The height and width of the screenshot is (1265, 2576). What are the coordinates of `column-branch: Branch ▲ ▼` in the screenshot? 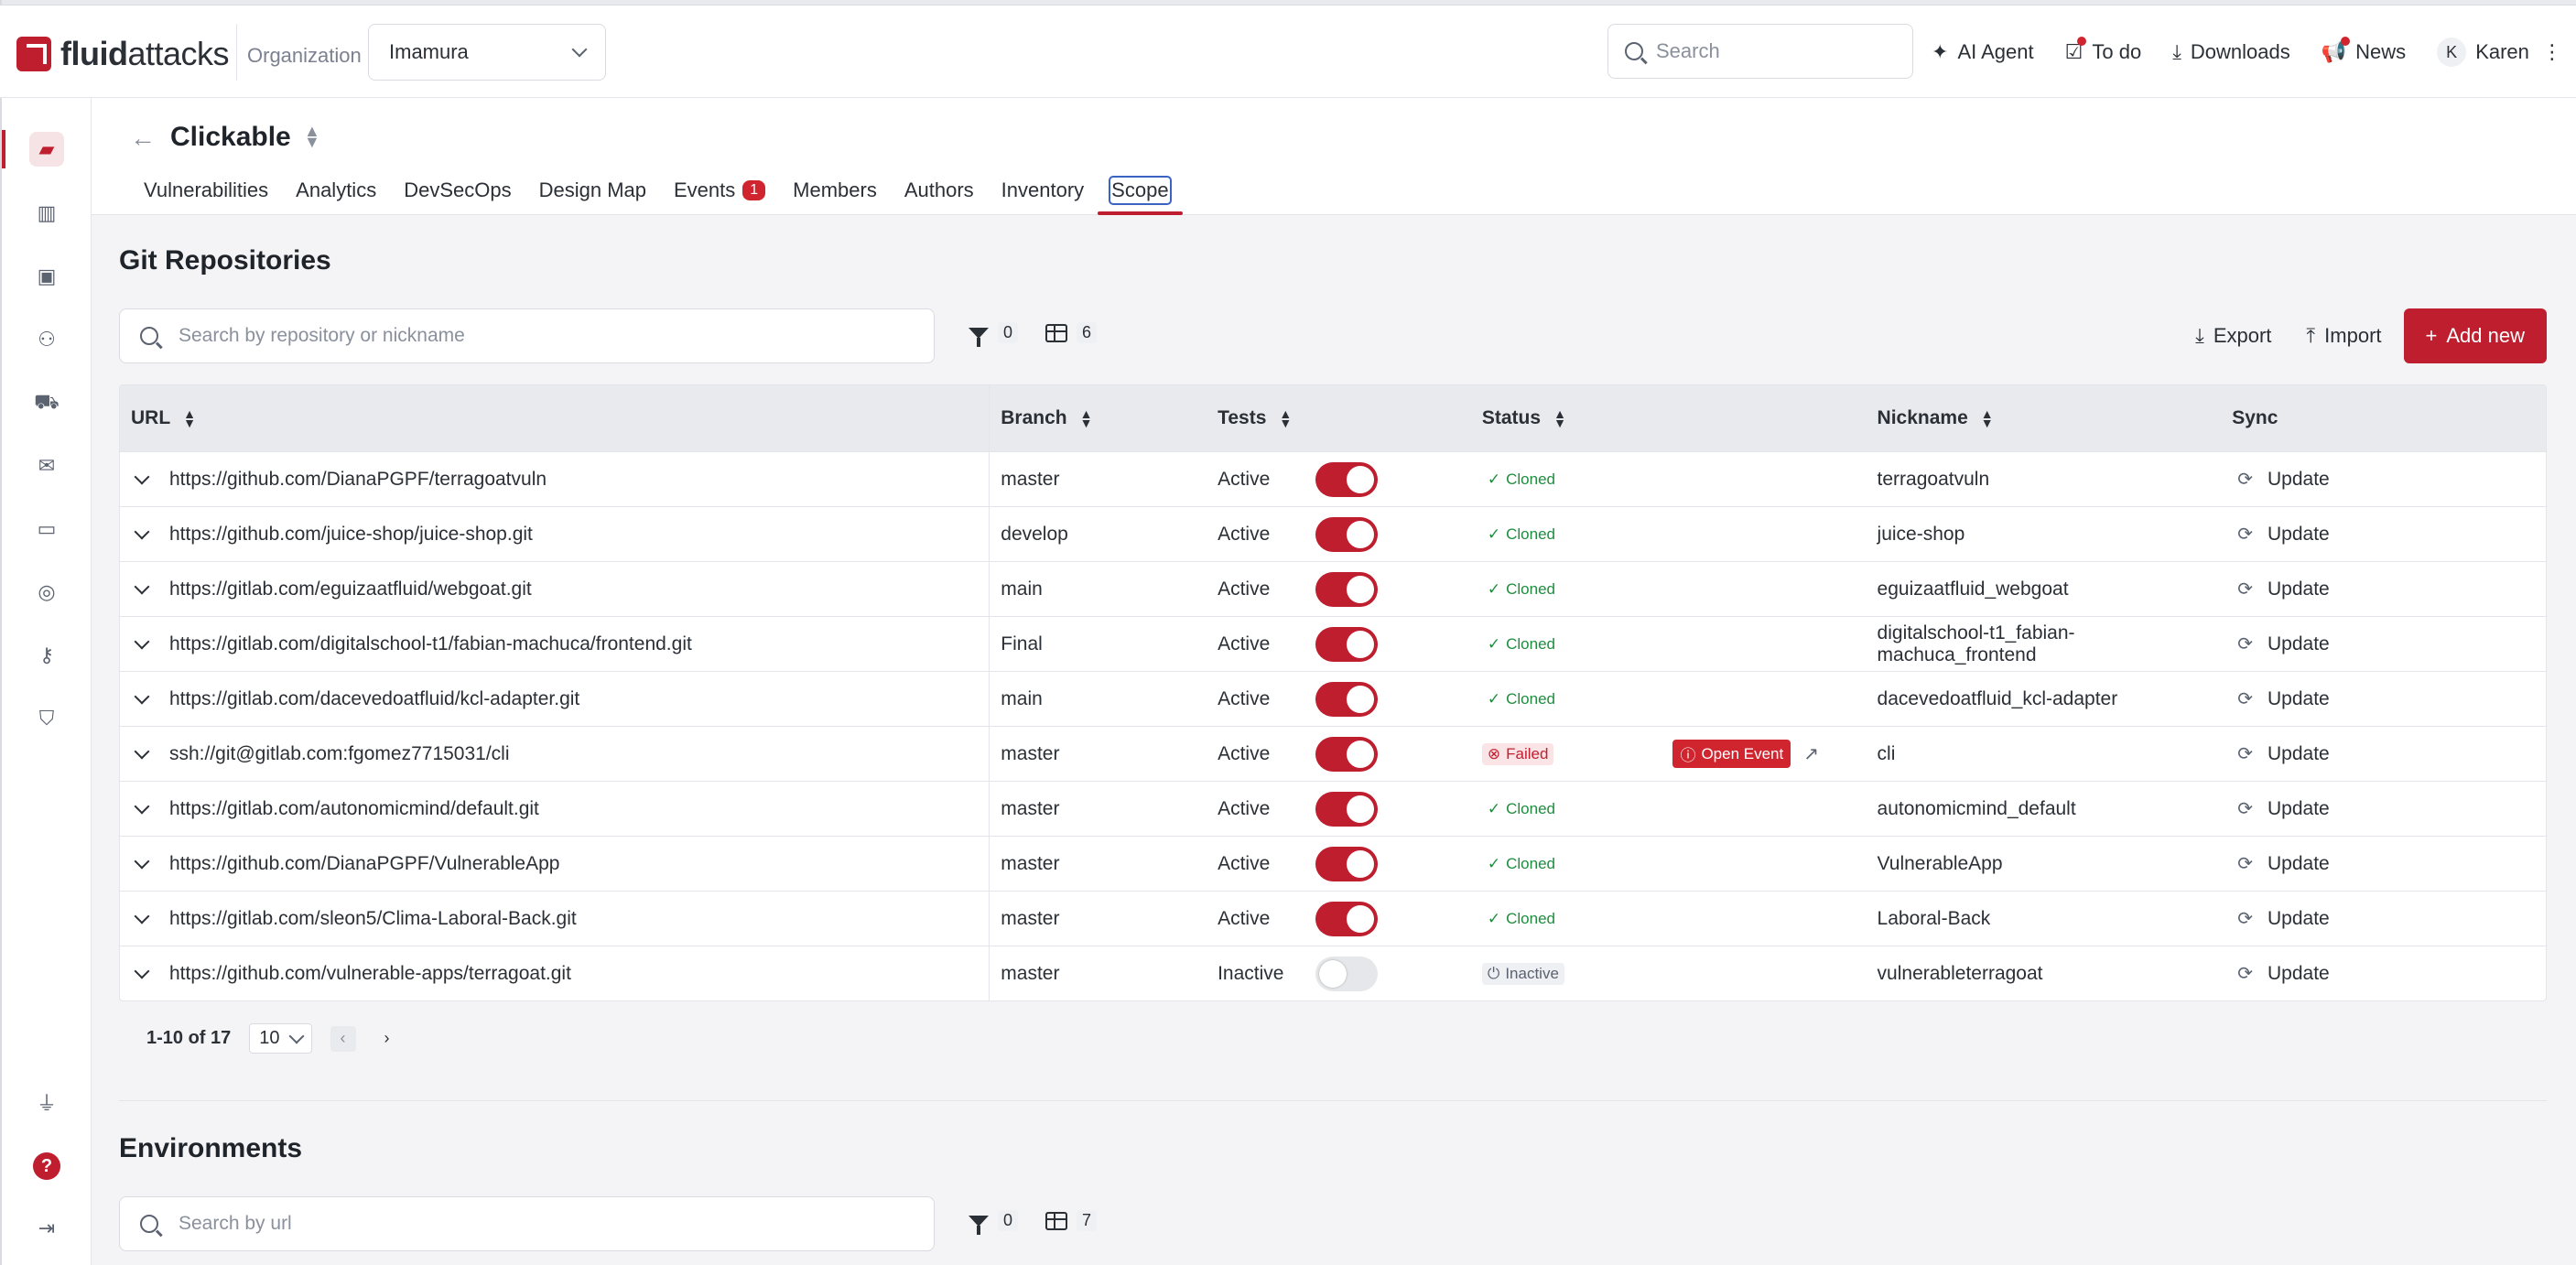 It's located at (1047, 418).